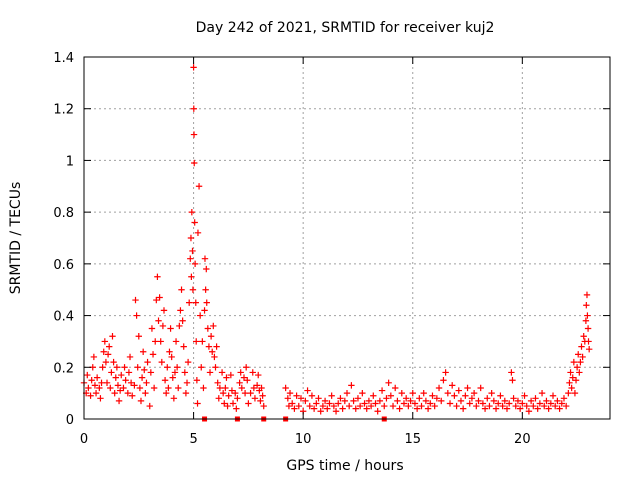  What do you see at coordinates (63, 239) in the screenshot?
I see `y-axis-tick-labels: 0 0.2 0.4 0.6 0.8 1 1.2 1.4` at bounding box center [63, 239].